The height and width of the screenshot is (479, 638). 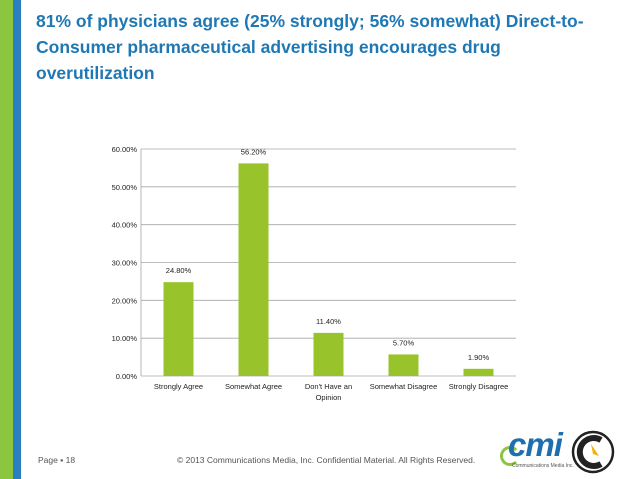 I want to click on accent-bar-blue, so click(x=17, y=239).